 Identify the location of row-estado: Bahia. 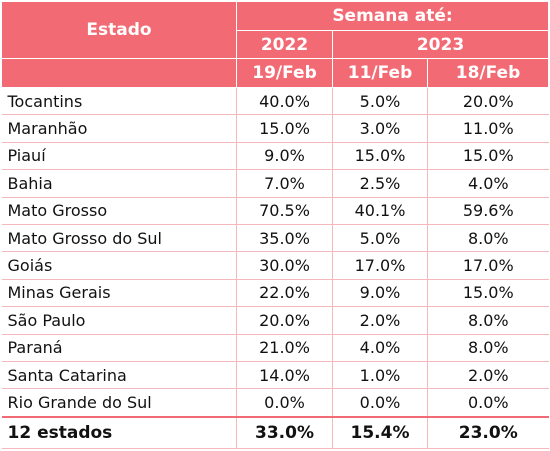
(119, 183).